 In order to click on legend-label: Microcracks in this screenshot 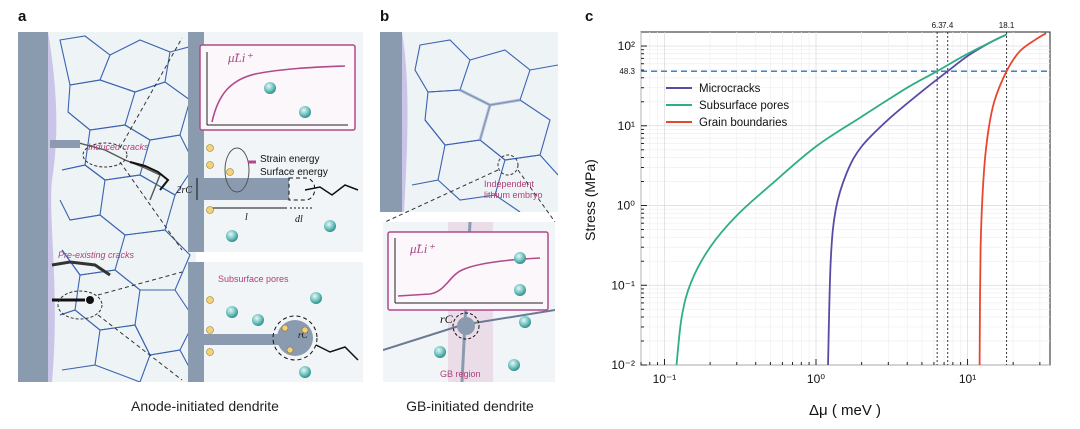, I will do `click(730, 89)`.